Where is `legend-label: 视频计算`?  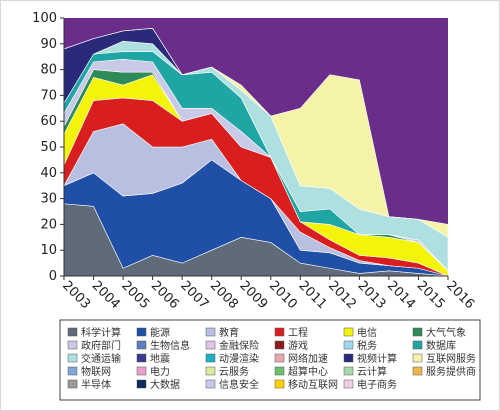
legend-label: 视频计算 is located at coordinates (377, 358).